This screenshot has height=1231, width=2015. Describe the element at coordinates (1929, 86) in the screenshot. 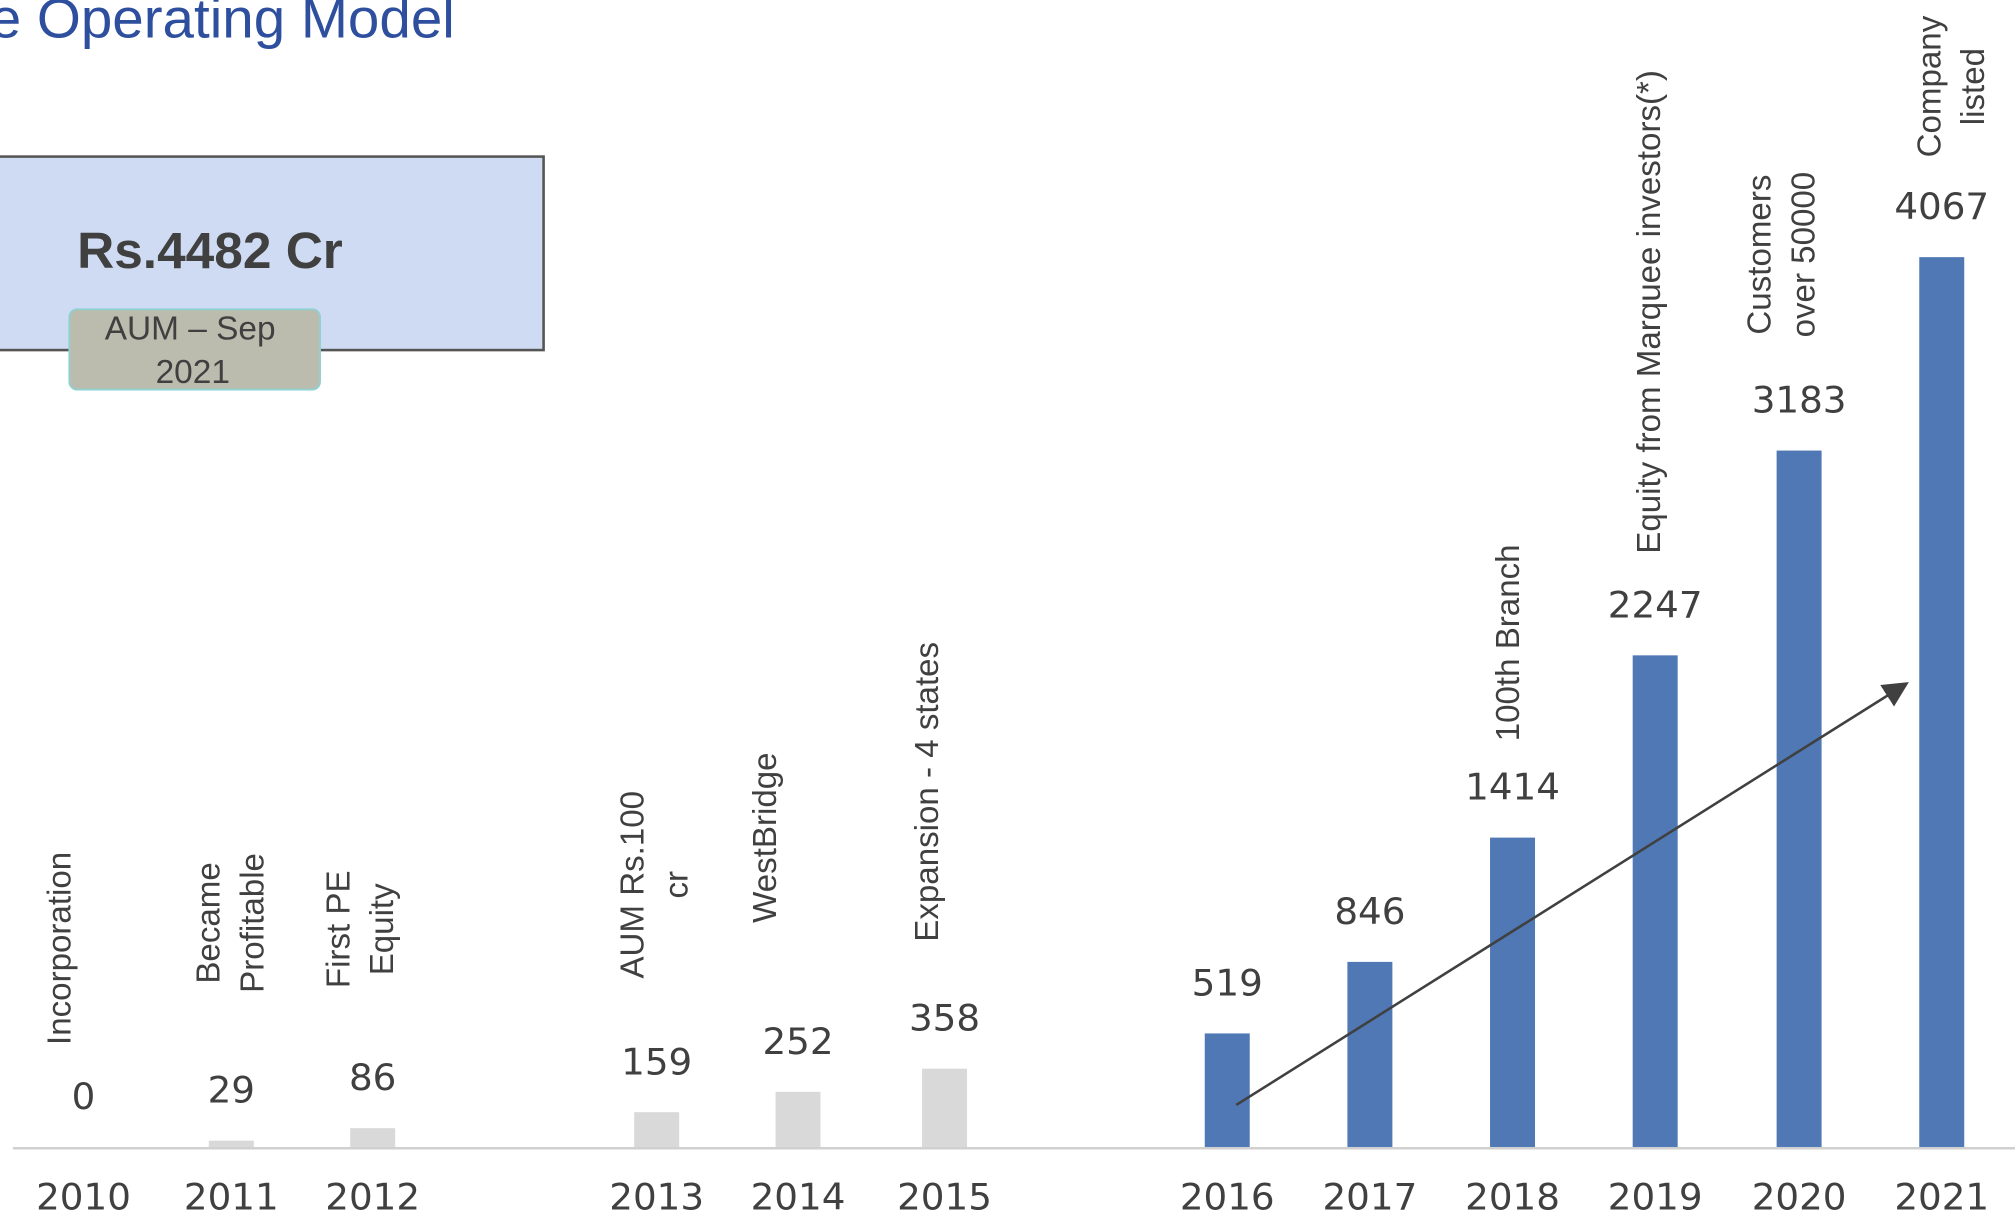

I see `annotation: Company` at that location.